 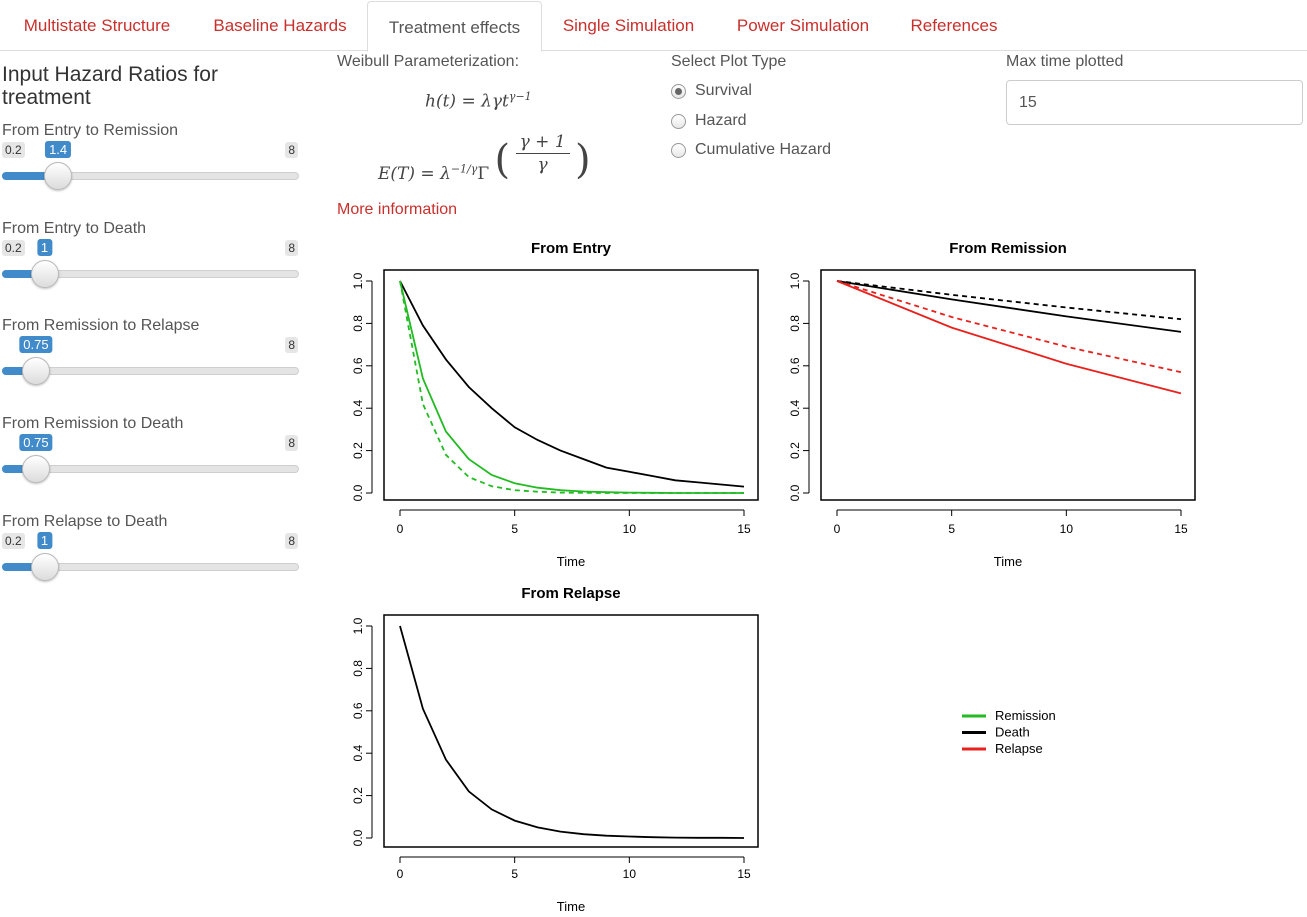 What do you see at coordinates (428, 61) in the screenshot?
I see `weibull-label: Weibull Parameterization:` at bounding box center [428, 61].